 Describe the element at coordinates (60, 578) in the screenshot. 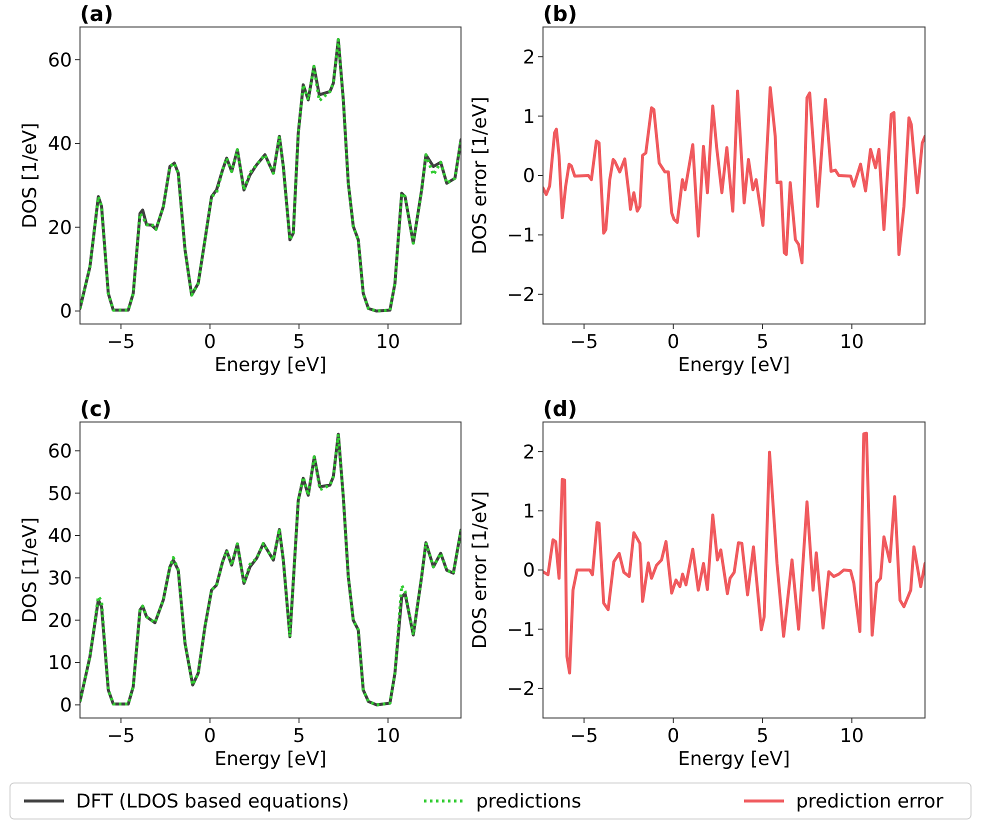

I see `y-tick-label: 30` at that location.